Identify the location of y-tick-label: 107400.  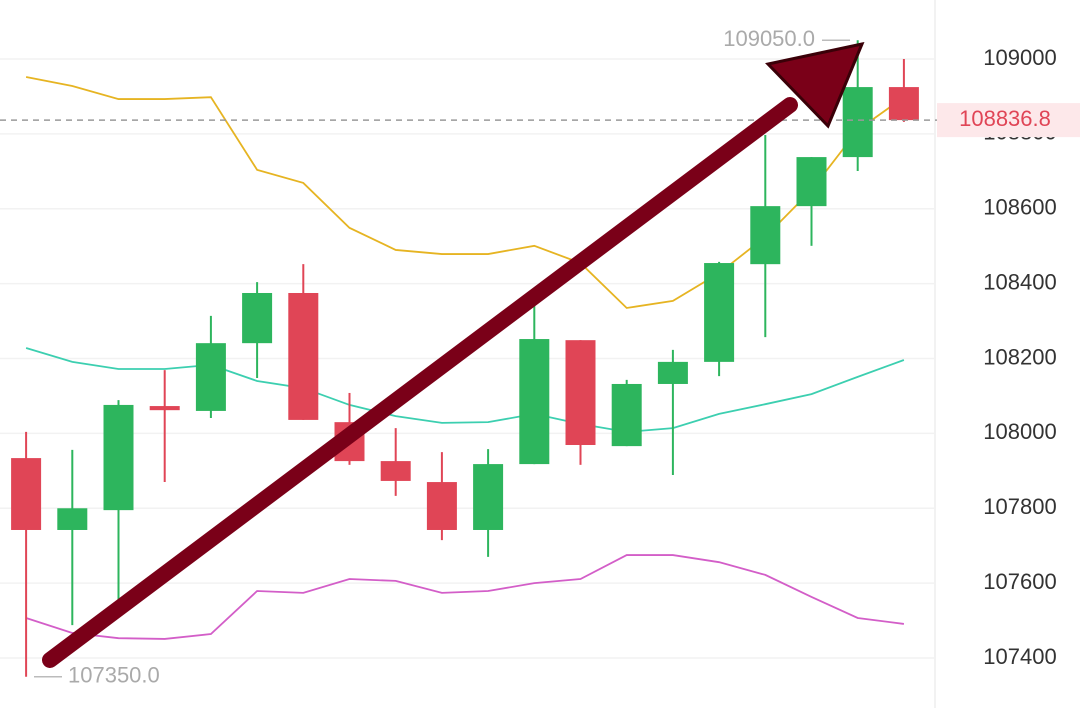
(1019, 656).